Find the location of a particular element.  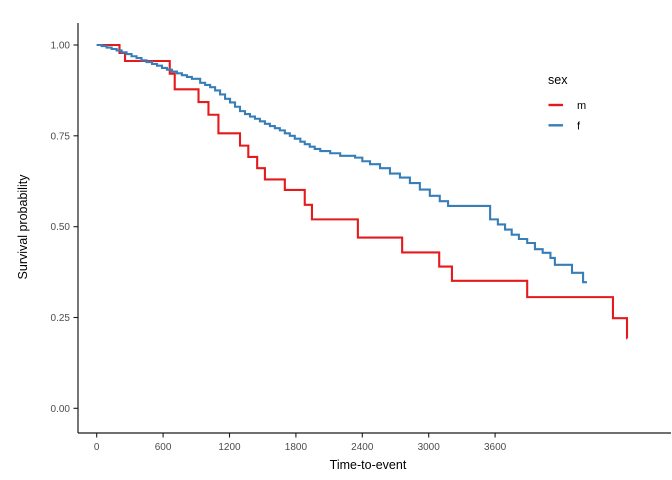

x-tick-labels: 0 600 1200 1800 2400 3000 3600 is located at coordinates (300, 447).